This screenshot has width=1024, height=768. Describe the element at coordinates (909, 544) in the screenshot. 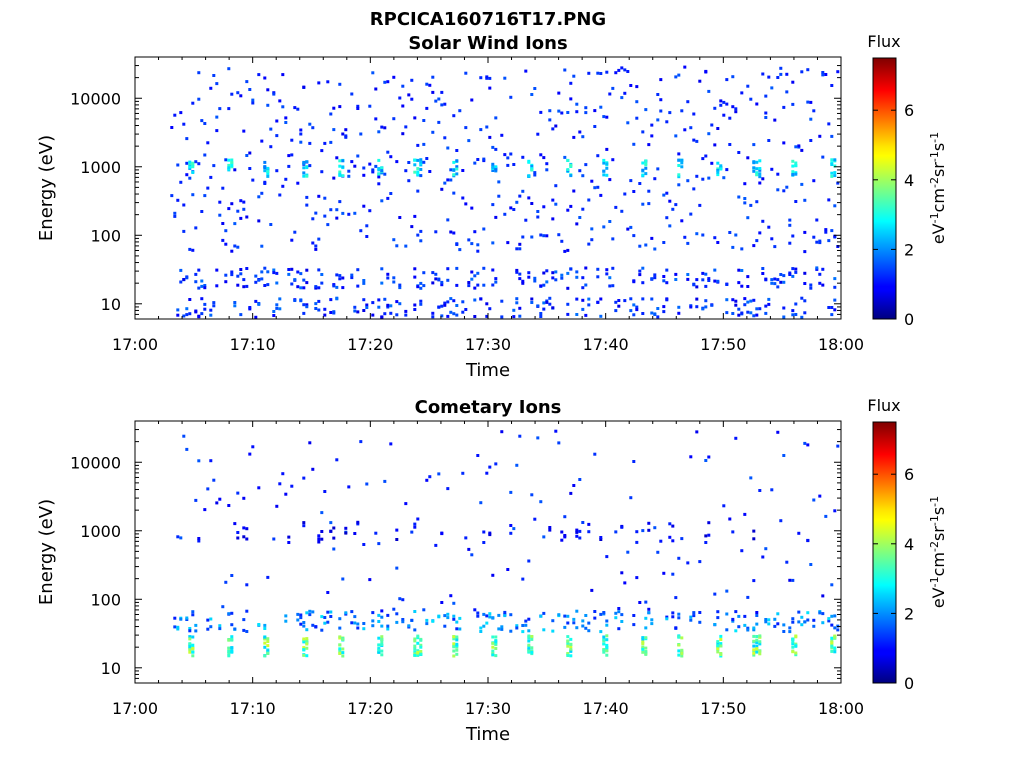

I see `colorbar-tick-label: 4` at that location.